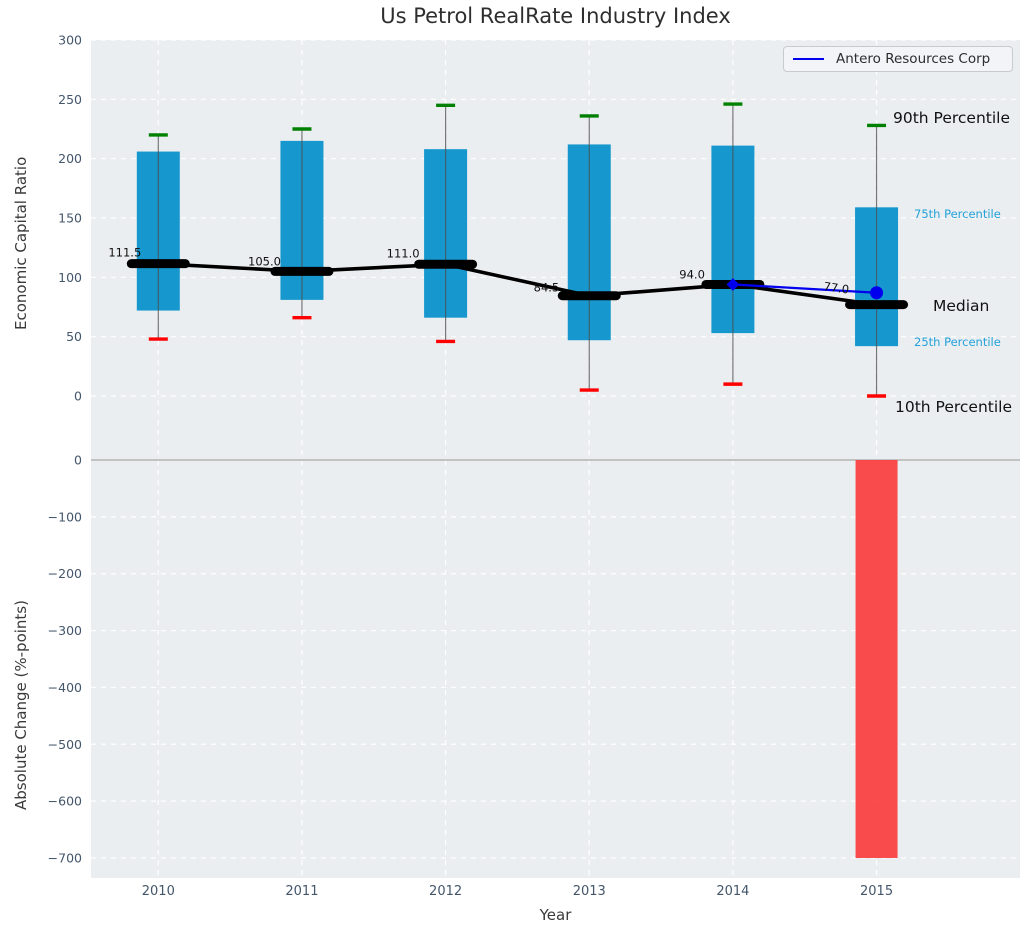 The height and width of the screenshot is (942, 1029). What do you see at coordinates (954, 407) in the screenshot?
I see `annotation-10th-percentile: 10th Percentile` at bounding box center [954, 407].